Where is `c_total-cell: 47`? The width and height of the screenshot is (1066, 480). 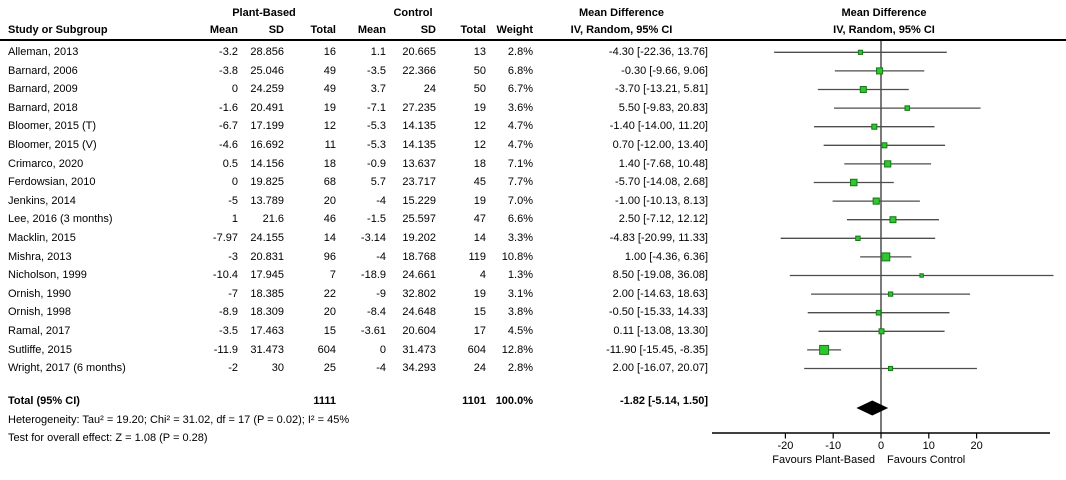 c_total-cell: 47 is located at coordinates (479, 219).